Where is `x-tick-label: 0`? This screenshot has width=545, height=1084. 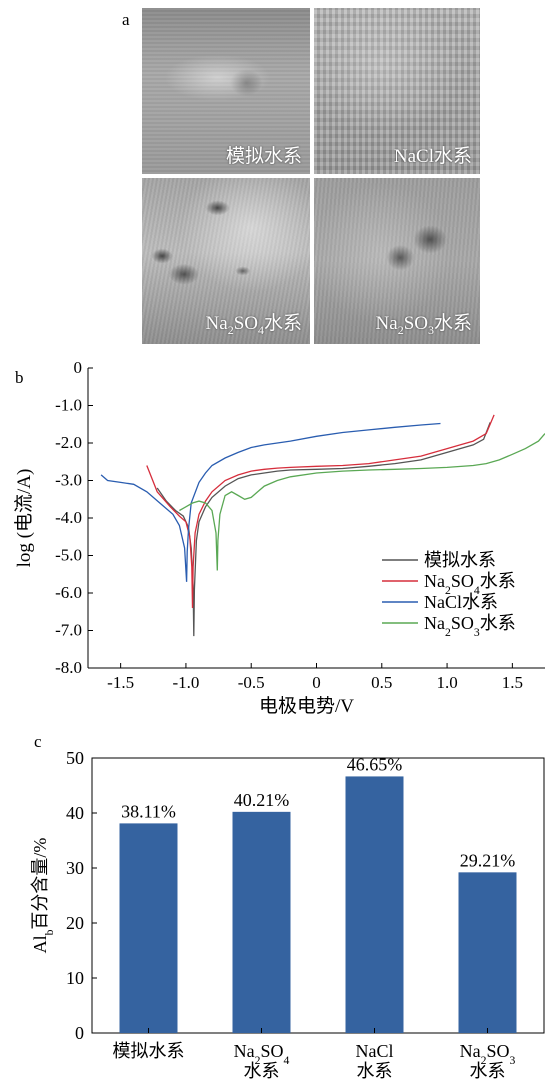
x-tick-label: 0 is located at coordinates (316, 682).